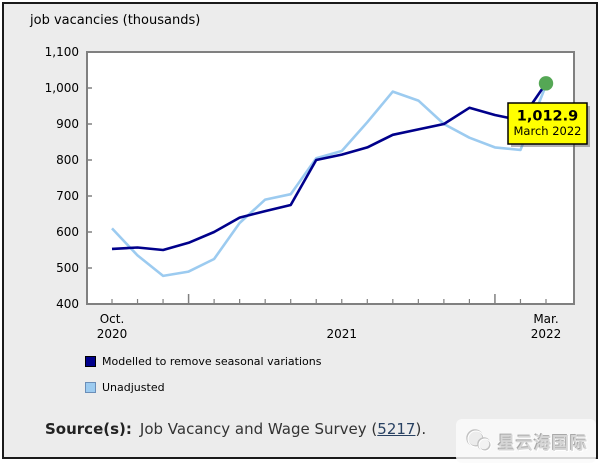  I want to click on legend-swatch-unadjusted, so click(90, 387).